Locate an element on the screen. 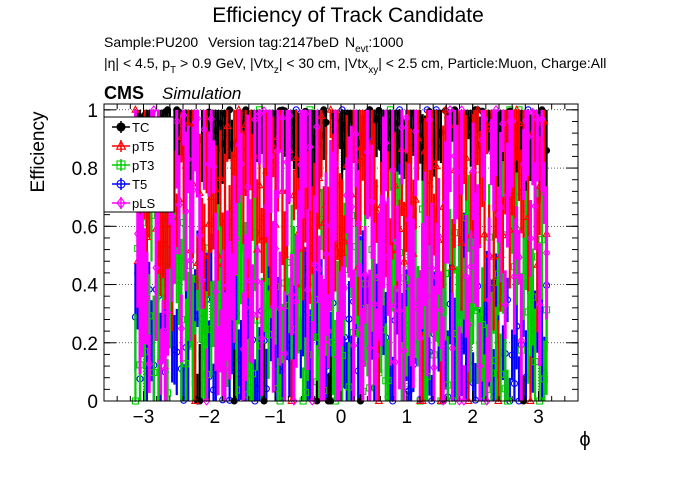 This screenshot has width=696, height=477. legend-entry-t5: T5 is located at coordinates (129, 184).